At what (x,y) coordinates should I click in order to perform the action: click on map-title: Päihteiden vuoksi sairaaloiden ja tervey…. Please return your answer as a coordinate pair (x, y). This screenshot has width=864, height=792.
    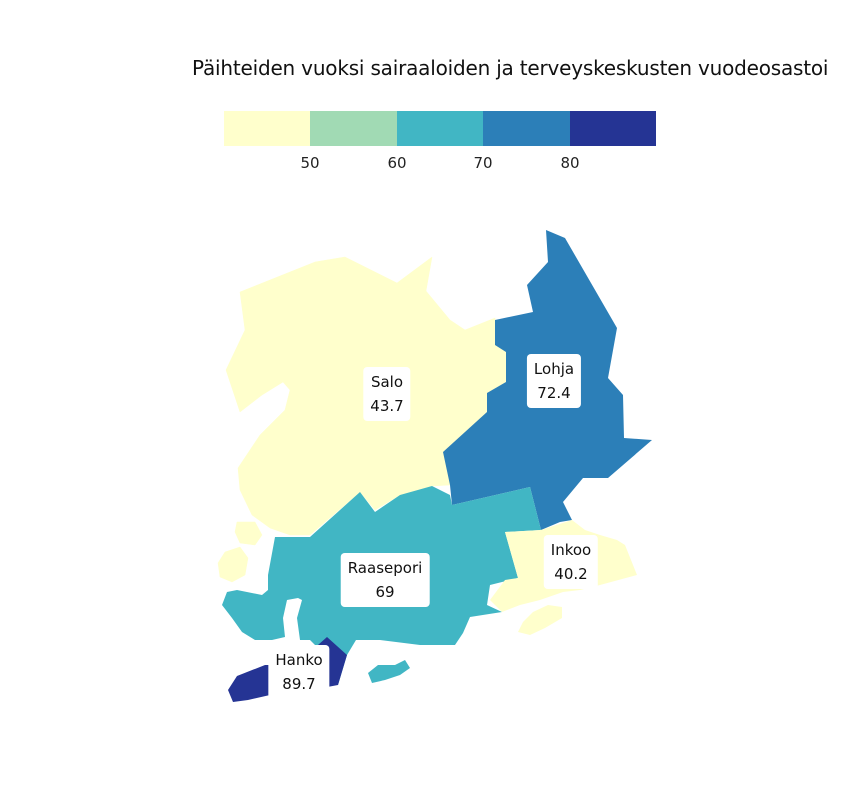
    Looking at the image, I should click on (510, 68).